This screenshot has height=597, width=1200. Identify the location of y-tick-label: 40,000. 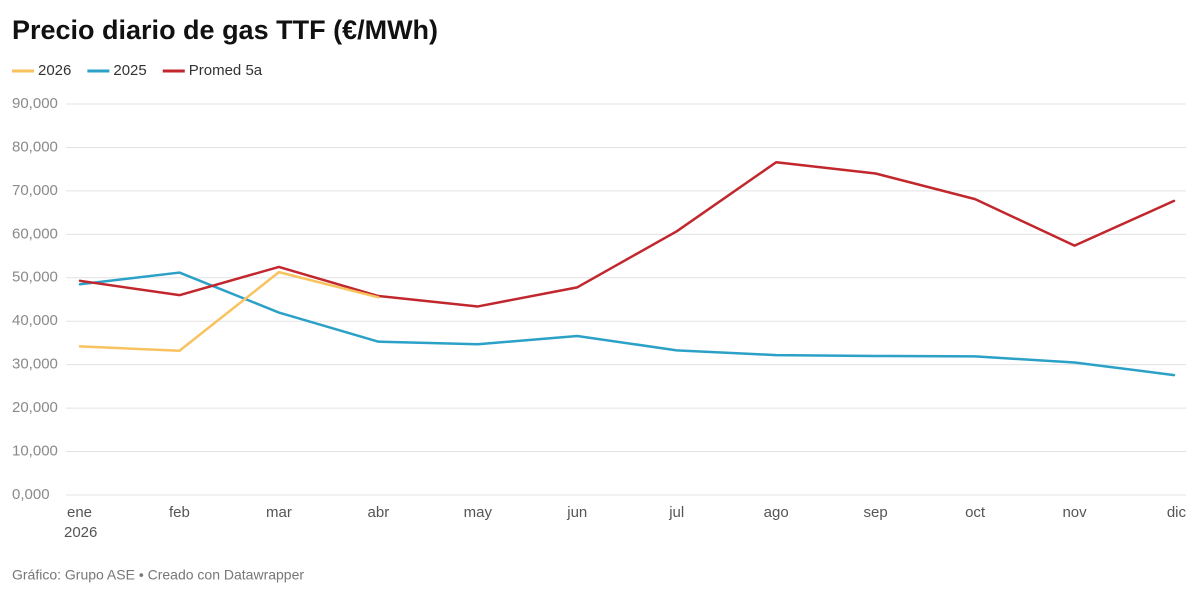
(35, 320).